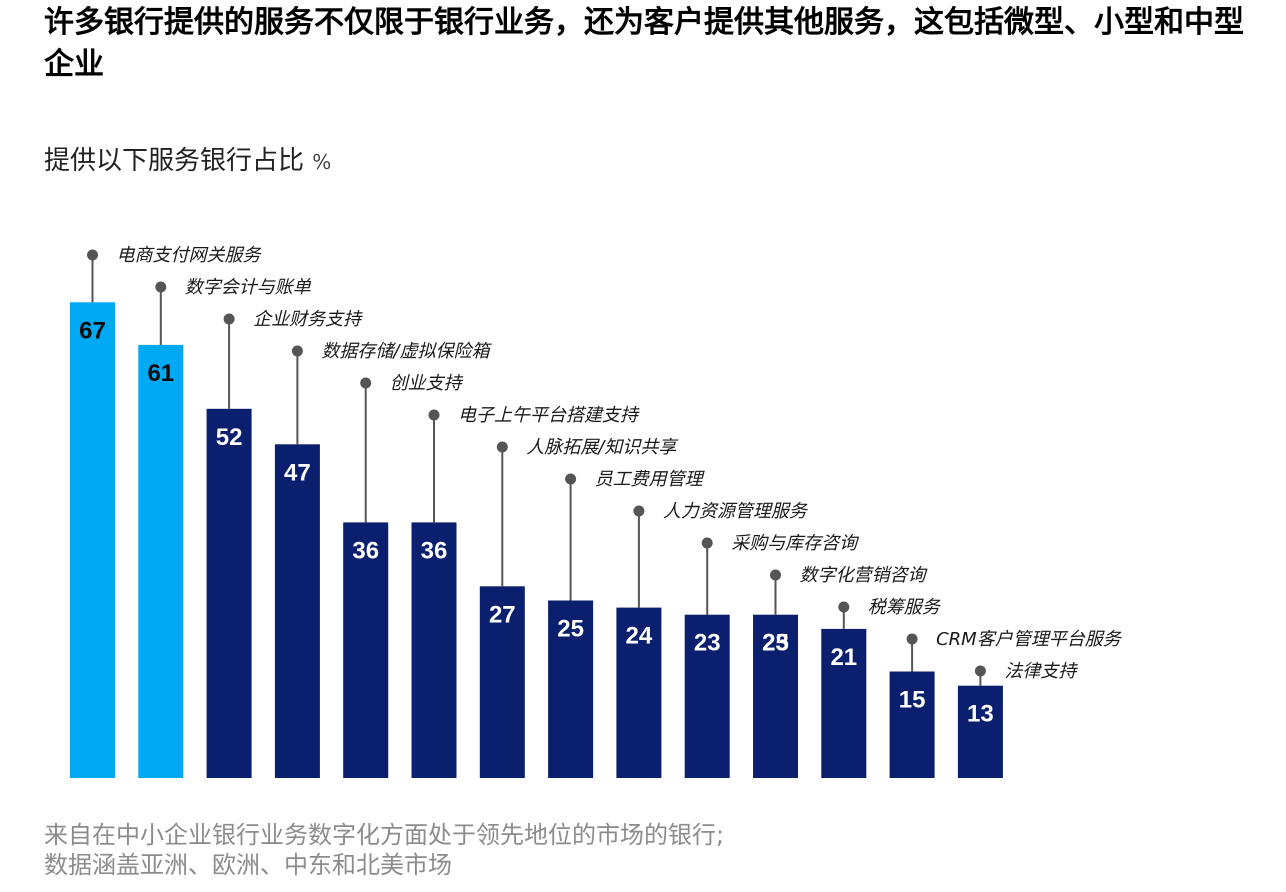  I want to click on value-label: 15, so click(912, 700).